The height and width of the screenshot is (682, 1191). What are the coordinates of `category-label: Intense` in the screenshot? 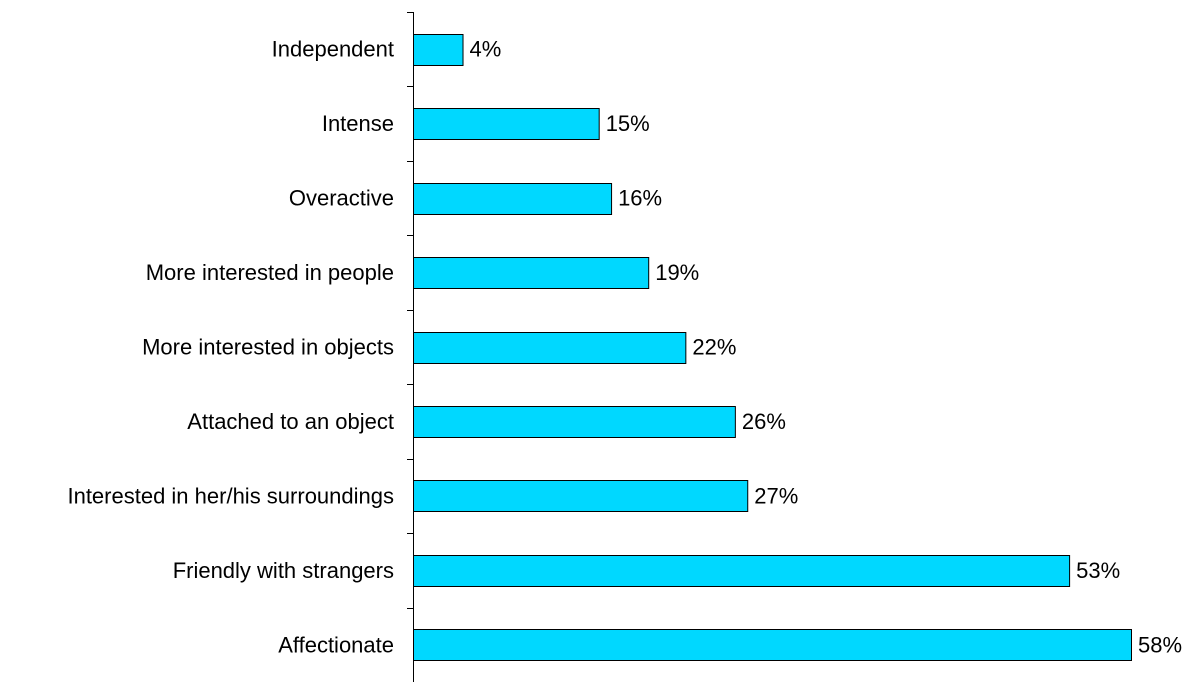 It's located at (358, 123).